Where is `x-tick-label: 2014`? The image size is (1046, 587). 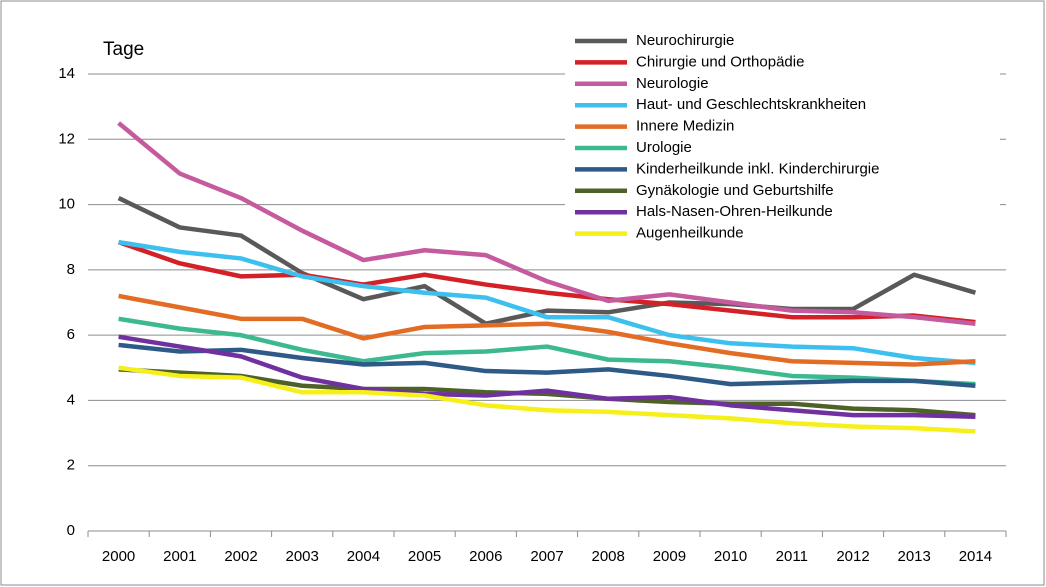 x-tick-label: 2014 is located at coordinates (975, 556).